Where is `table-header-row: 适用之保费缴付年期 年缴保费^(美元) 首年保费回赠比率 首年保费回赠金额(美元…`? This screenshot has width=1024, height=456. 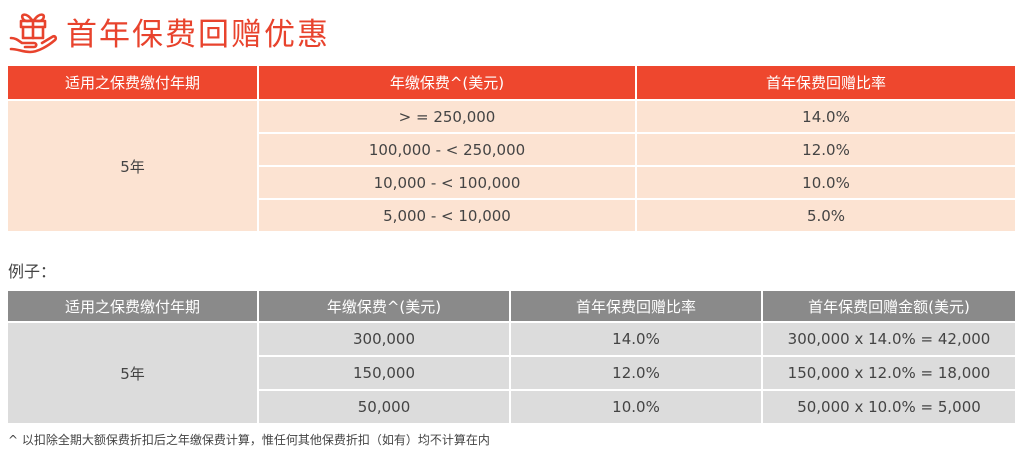 table-header-row: 适用之保费缴付年期 年缴保费^(美元) 首年保费回赠比率 首年保费回赠金额(美元… is located at coordinates (511, 306).